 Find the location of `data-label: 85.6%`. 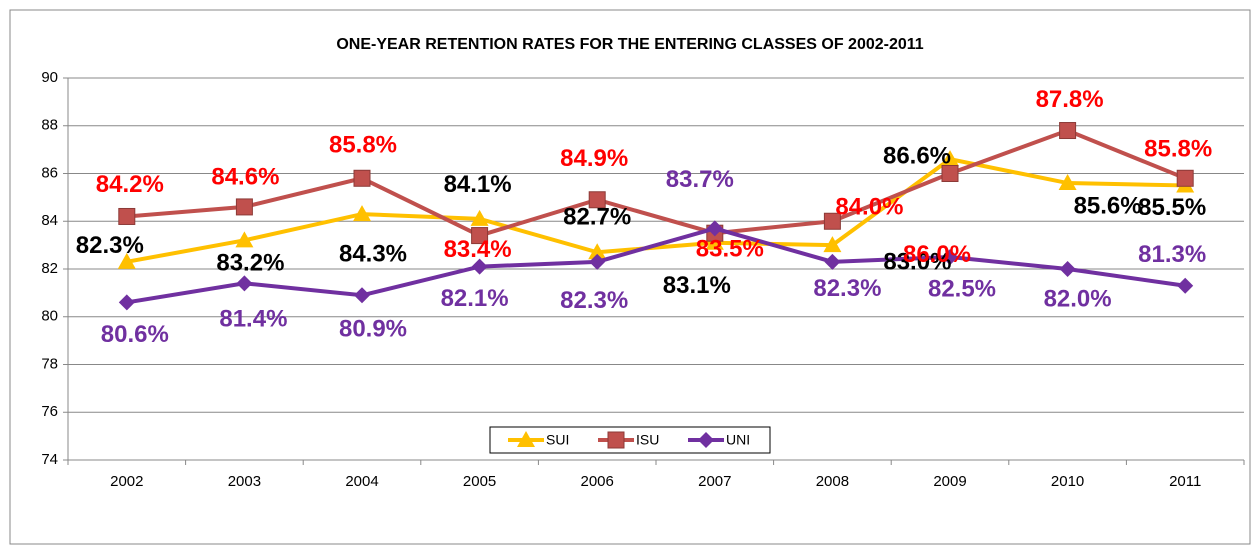

data-label: 85.6% is located at coordinates (1108, 205).